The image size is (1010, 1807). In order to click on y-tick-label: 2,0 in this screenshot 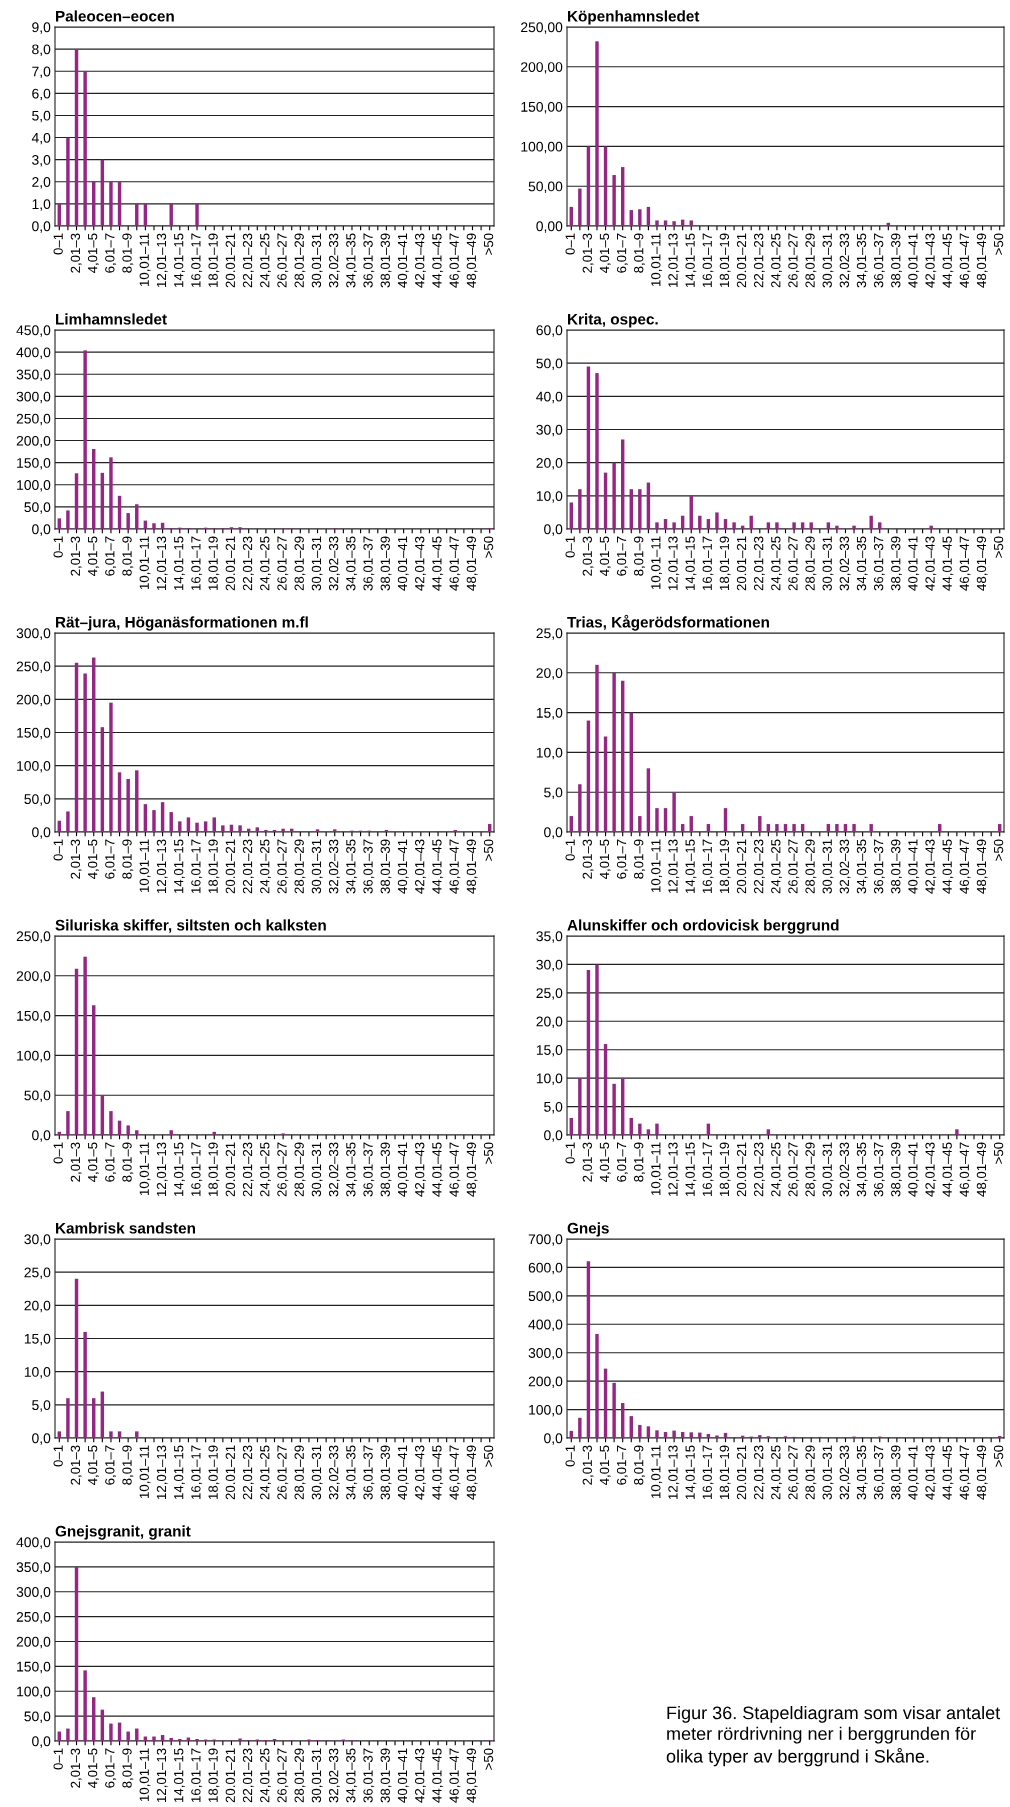, I will do `click(41, 183)`.